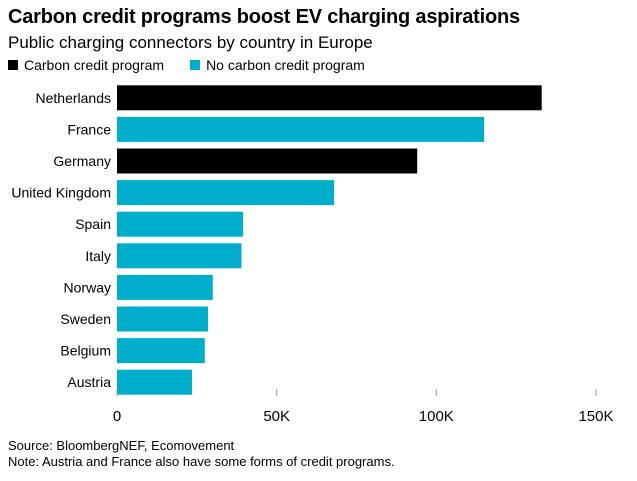 This screenshot has height=481, width=637. What do you see at coordinates (162, 319) in the screenshot?
I see `bar-sweden` at bounding box center [162, 319].